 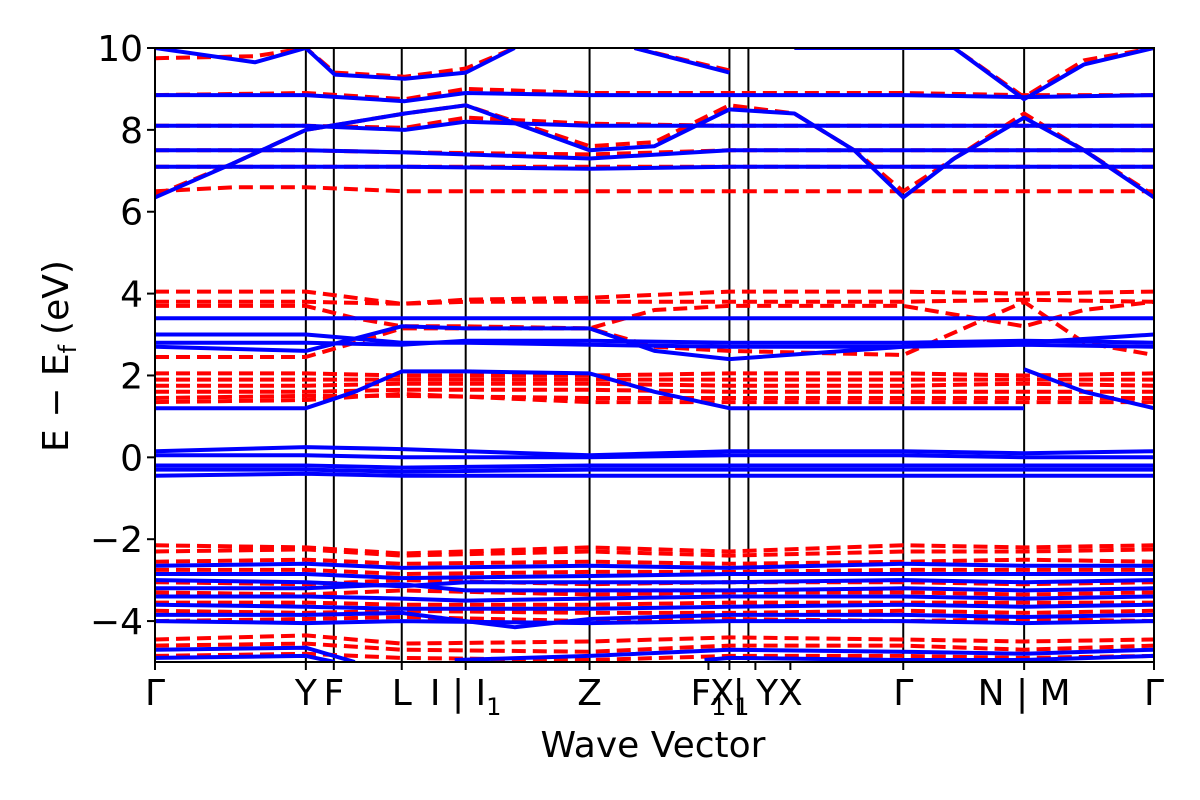 What do you see at coordinates (653, 745) in the screenshot?
I see `x-axis-title: Wave Vector` at bounding box center [653, 745].